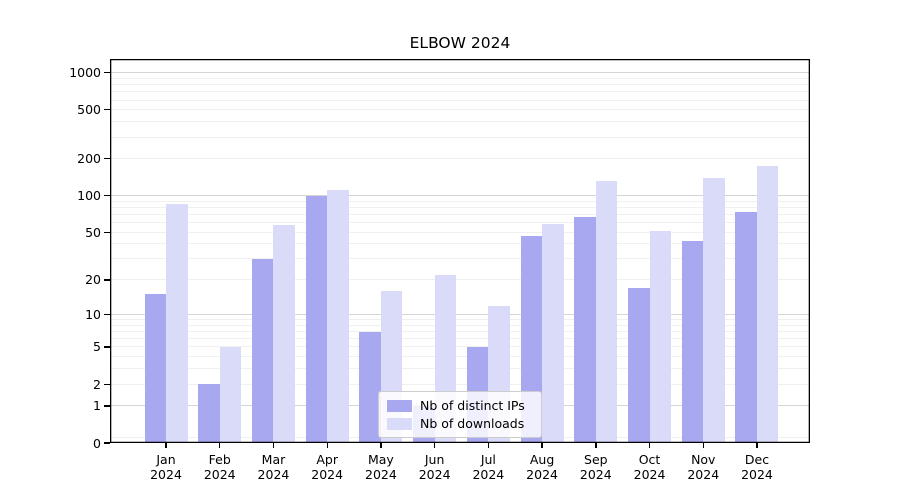  I want to click on x-tick-label: Aug 2024, so click(542, 467).